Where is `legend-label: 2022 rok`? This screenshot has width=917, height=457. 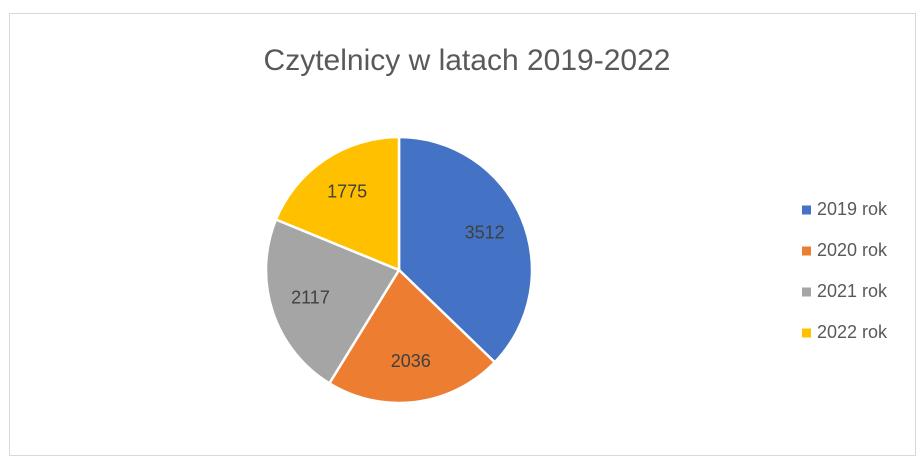 legend-label: 2022 rok is located at coordinates (852, 332).